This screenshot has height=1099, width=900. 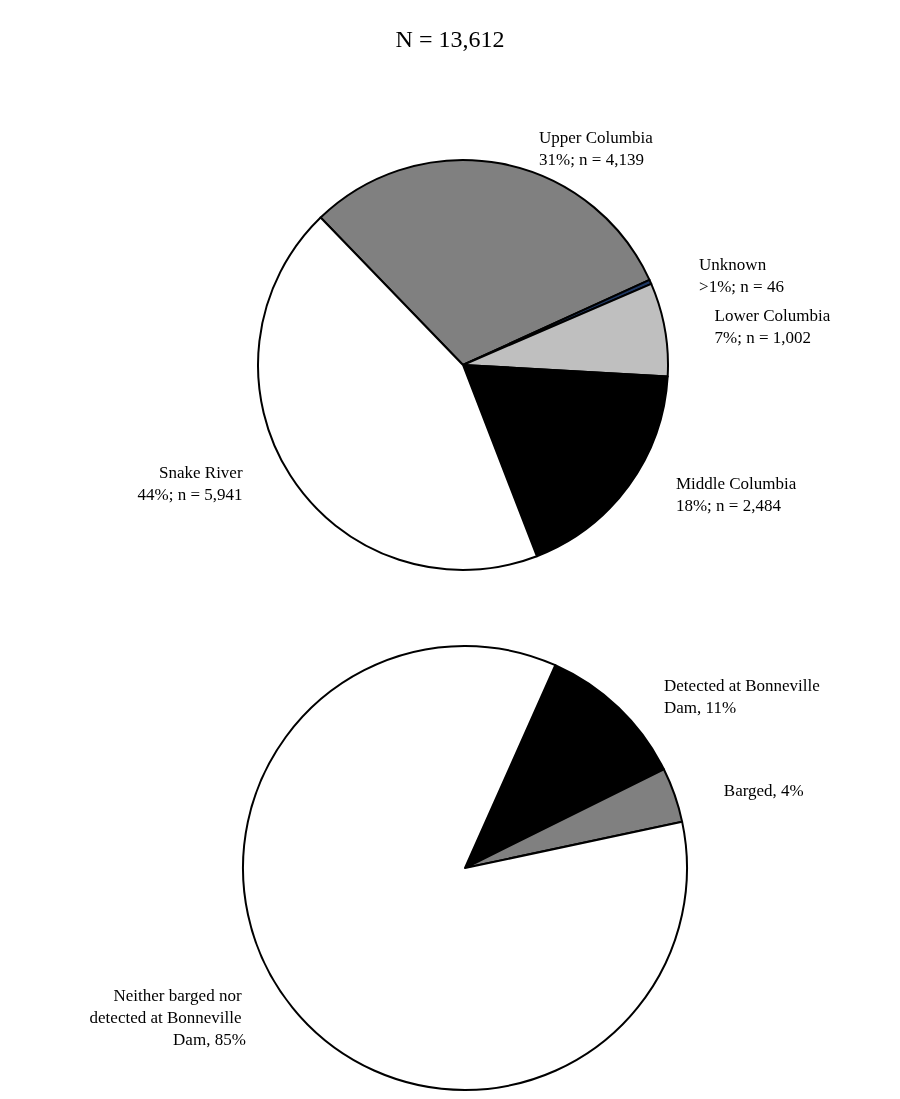 I want to click on slice-label: Barged, 4%, so click(x=763, y=790).